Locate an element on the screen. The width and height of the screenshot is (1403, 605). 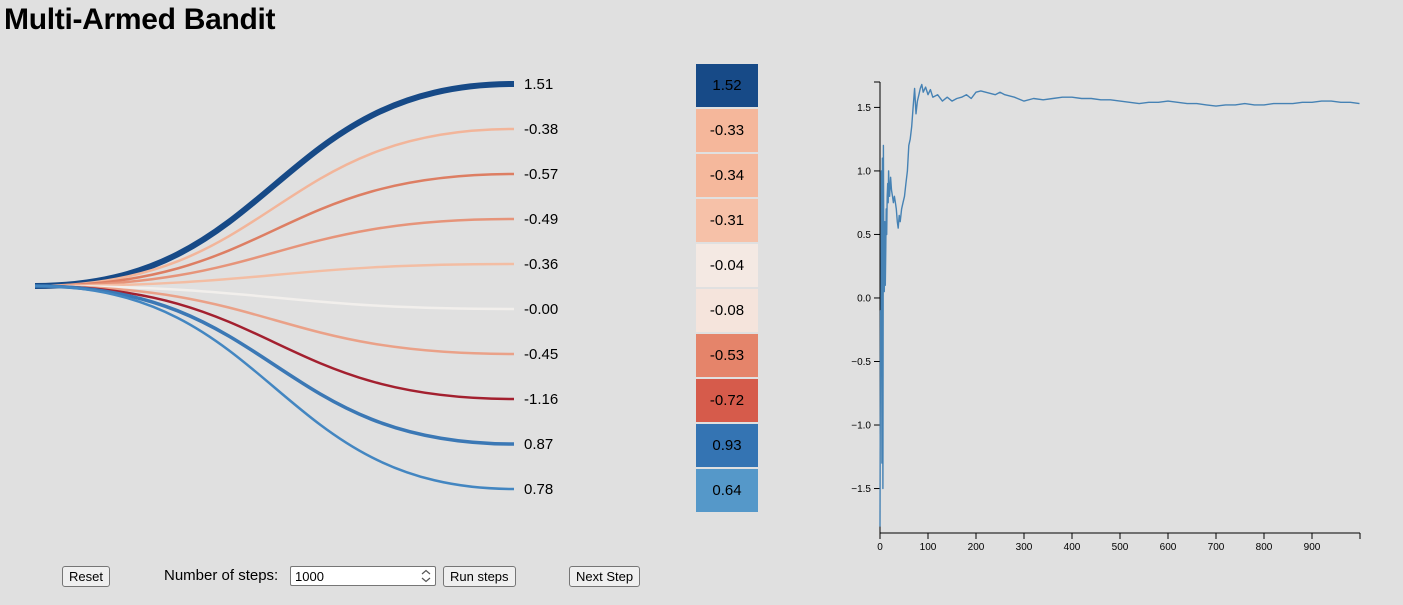
reset-button: Reset is located at coordinates (86, 576).